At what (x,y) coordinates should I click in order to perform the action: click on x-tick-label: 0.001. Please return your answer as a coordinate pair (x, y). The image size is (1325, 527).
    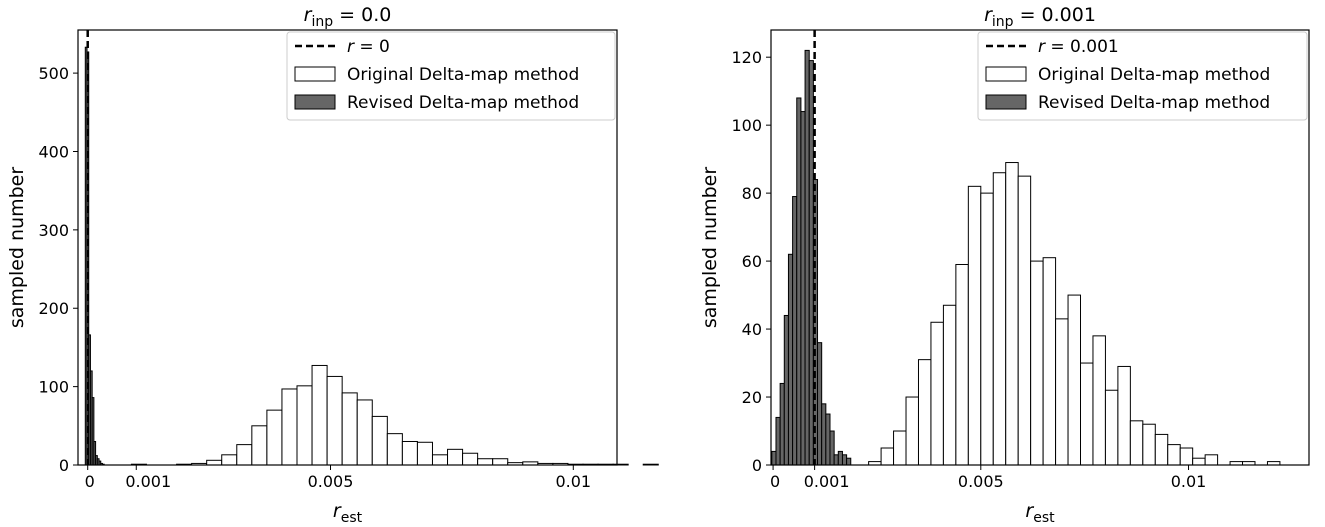
    Looking at the image, I should click on (148, 481).